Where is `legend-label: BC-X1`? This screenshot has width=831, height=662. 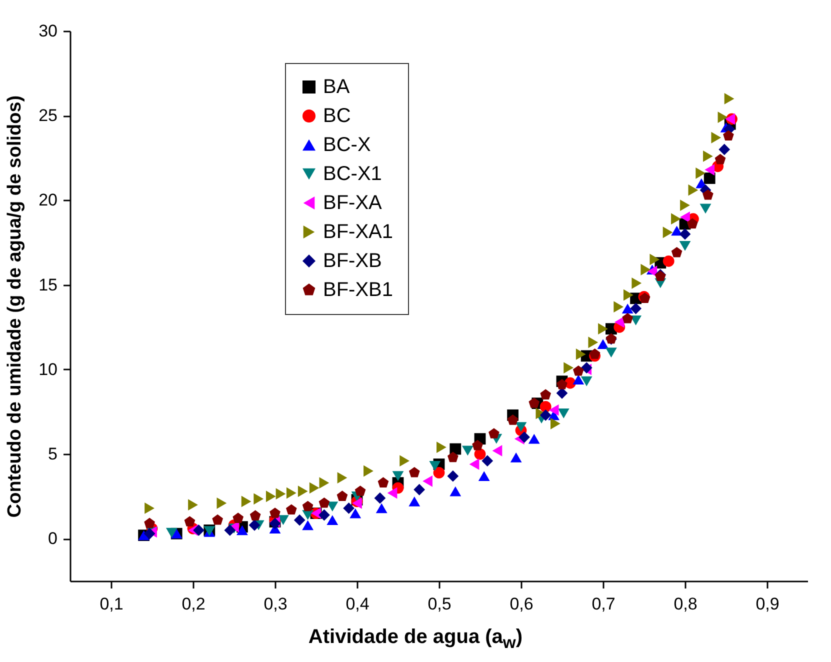
legend-label: BC-X1 is located at coordinates (352, 174).